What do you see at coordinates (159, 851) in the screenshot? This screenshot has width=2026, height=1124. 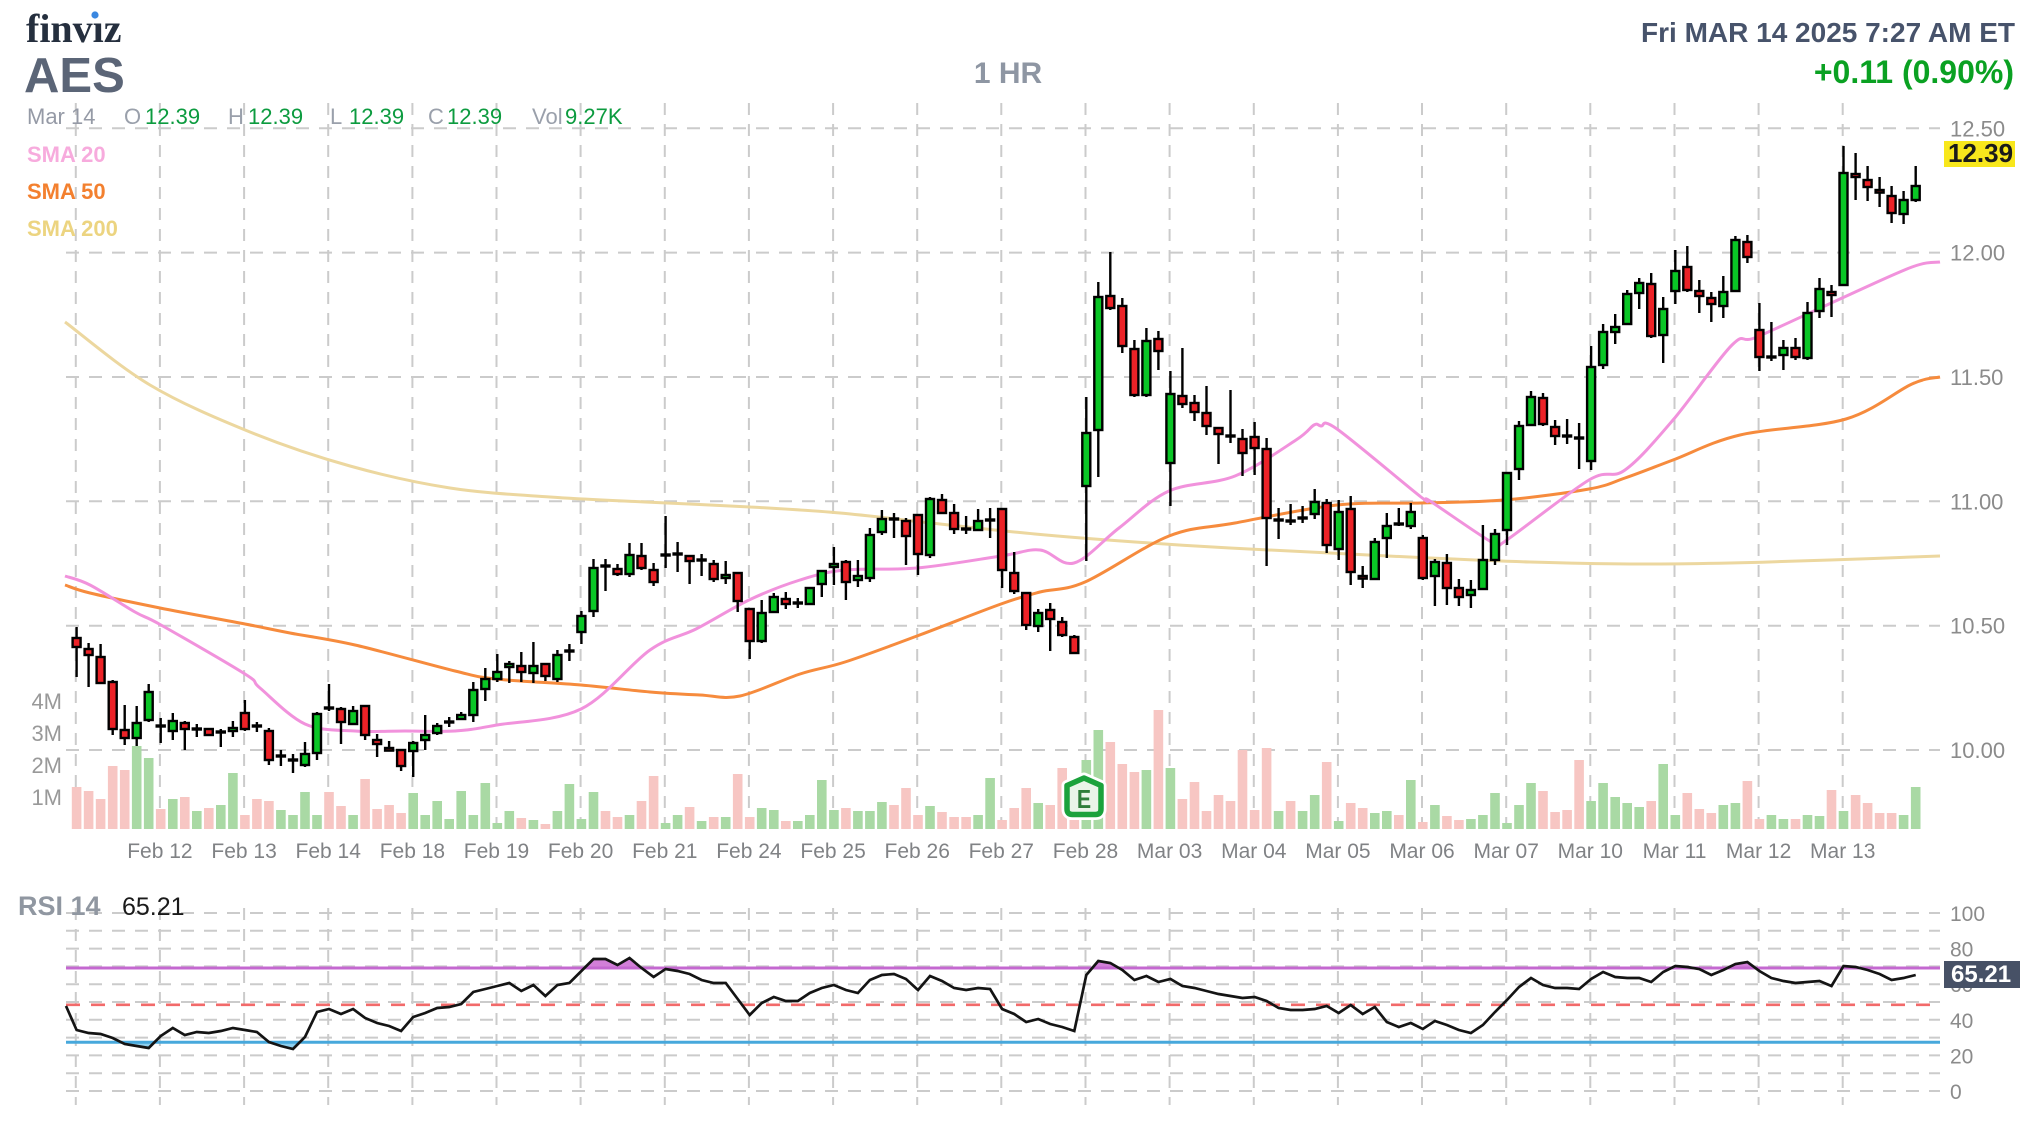 I see `svg-text: Feb 12` at bounding box center [159, 851].